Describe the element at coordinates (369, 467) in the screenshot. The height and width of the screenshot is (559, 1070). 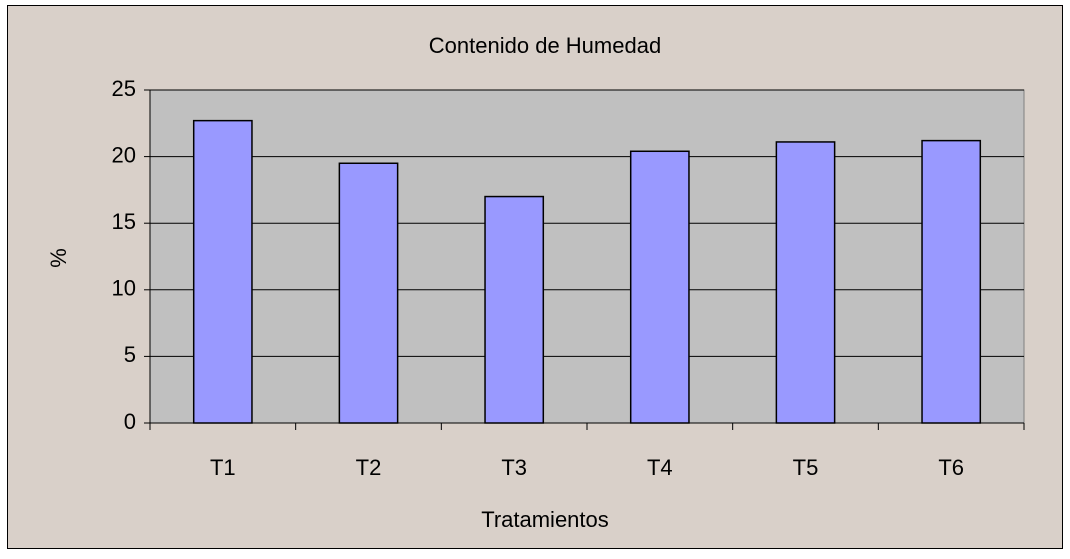
I see `x-tick-label: T2` at that location.